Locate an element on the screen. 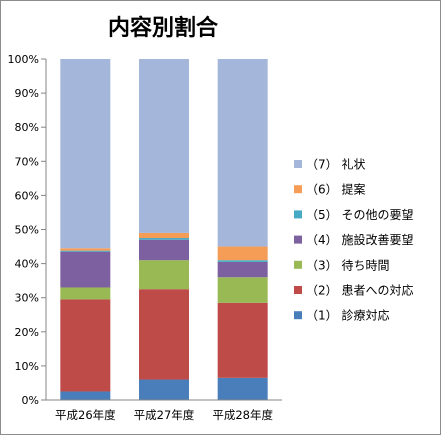 The image size is (441, 435). legend-label: （7） 礼状 is located at coordinates (335, 164).